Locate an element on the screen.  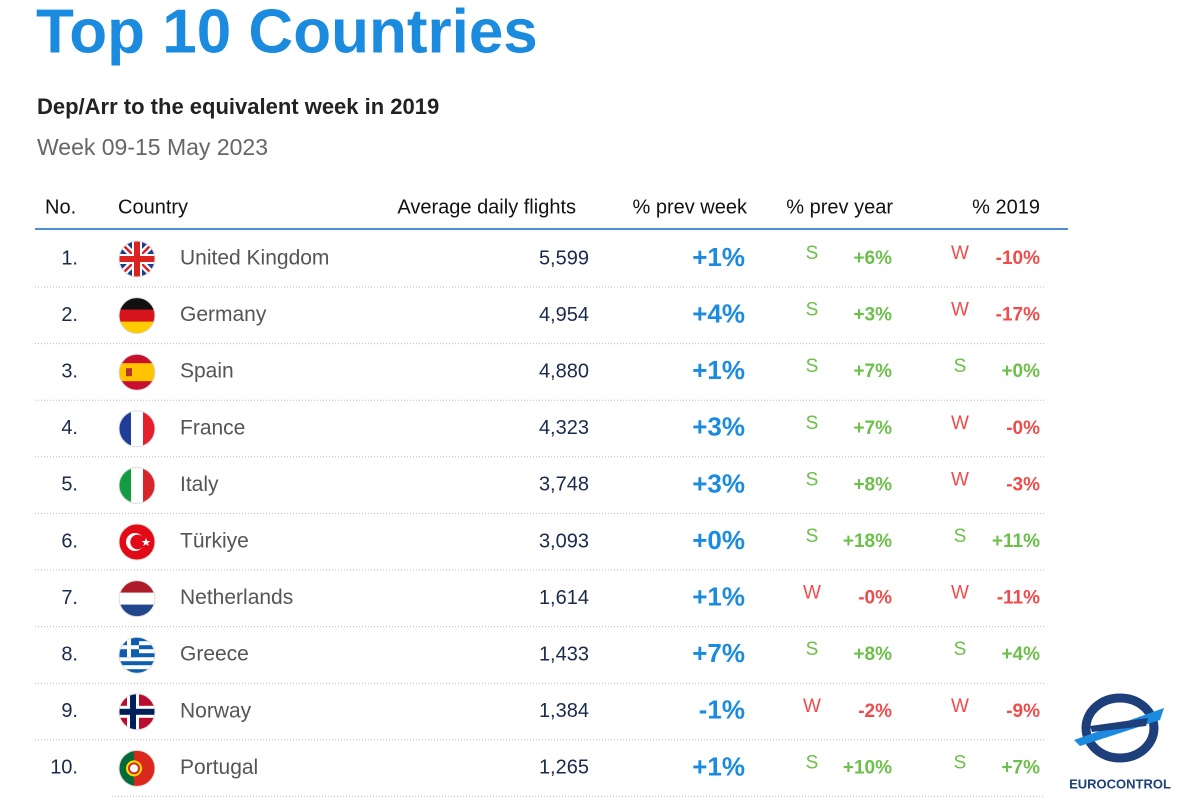
flights: 4,954 is located at coordinates (564, 315).